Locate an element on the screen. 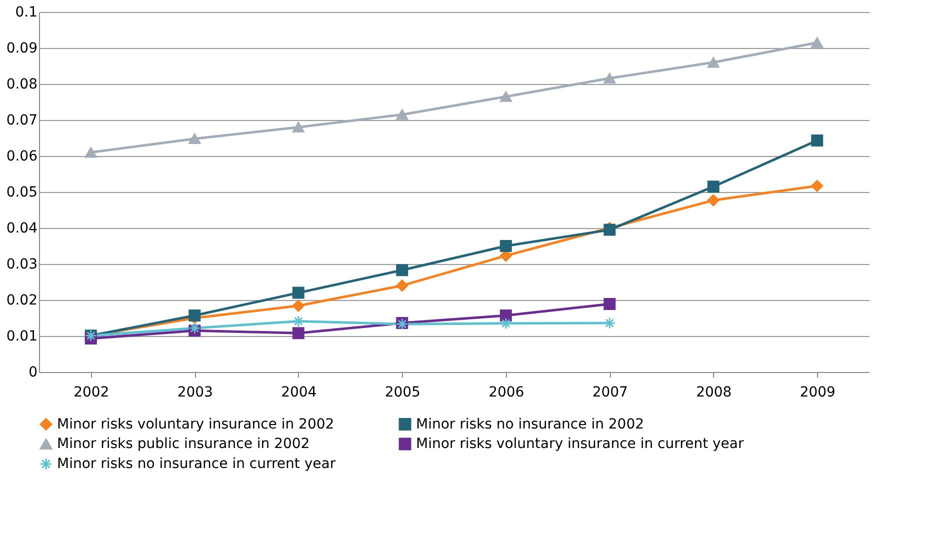 The height and width of the screenshot is (545, 931). y-tick-label: 0 is located at coordinates (33, 372).